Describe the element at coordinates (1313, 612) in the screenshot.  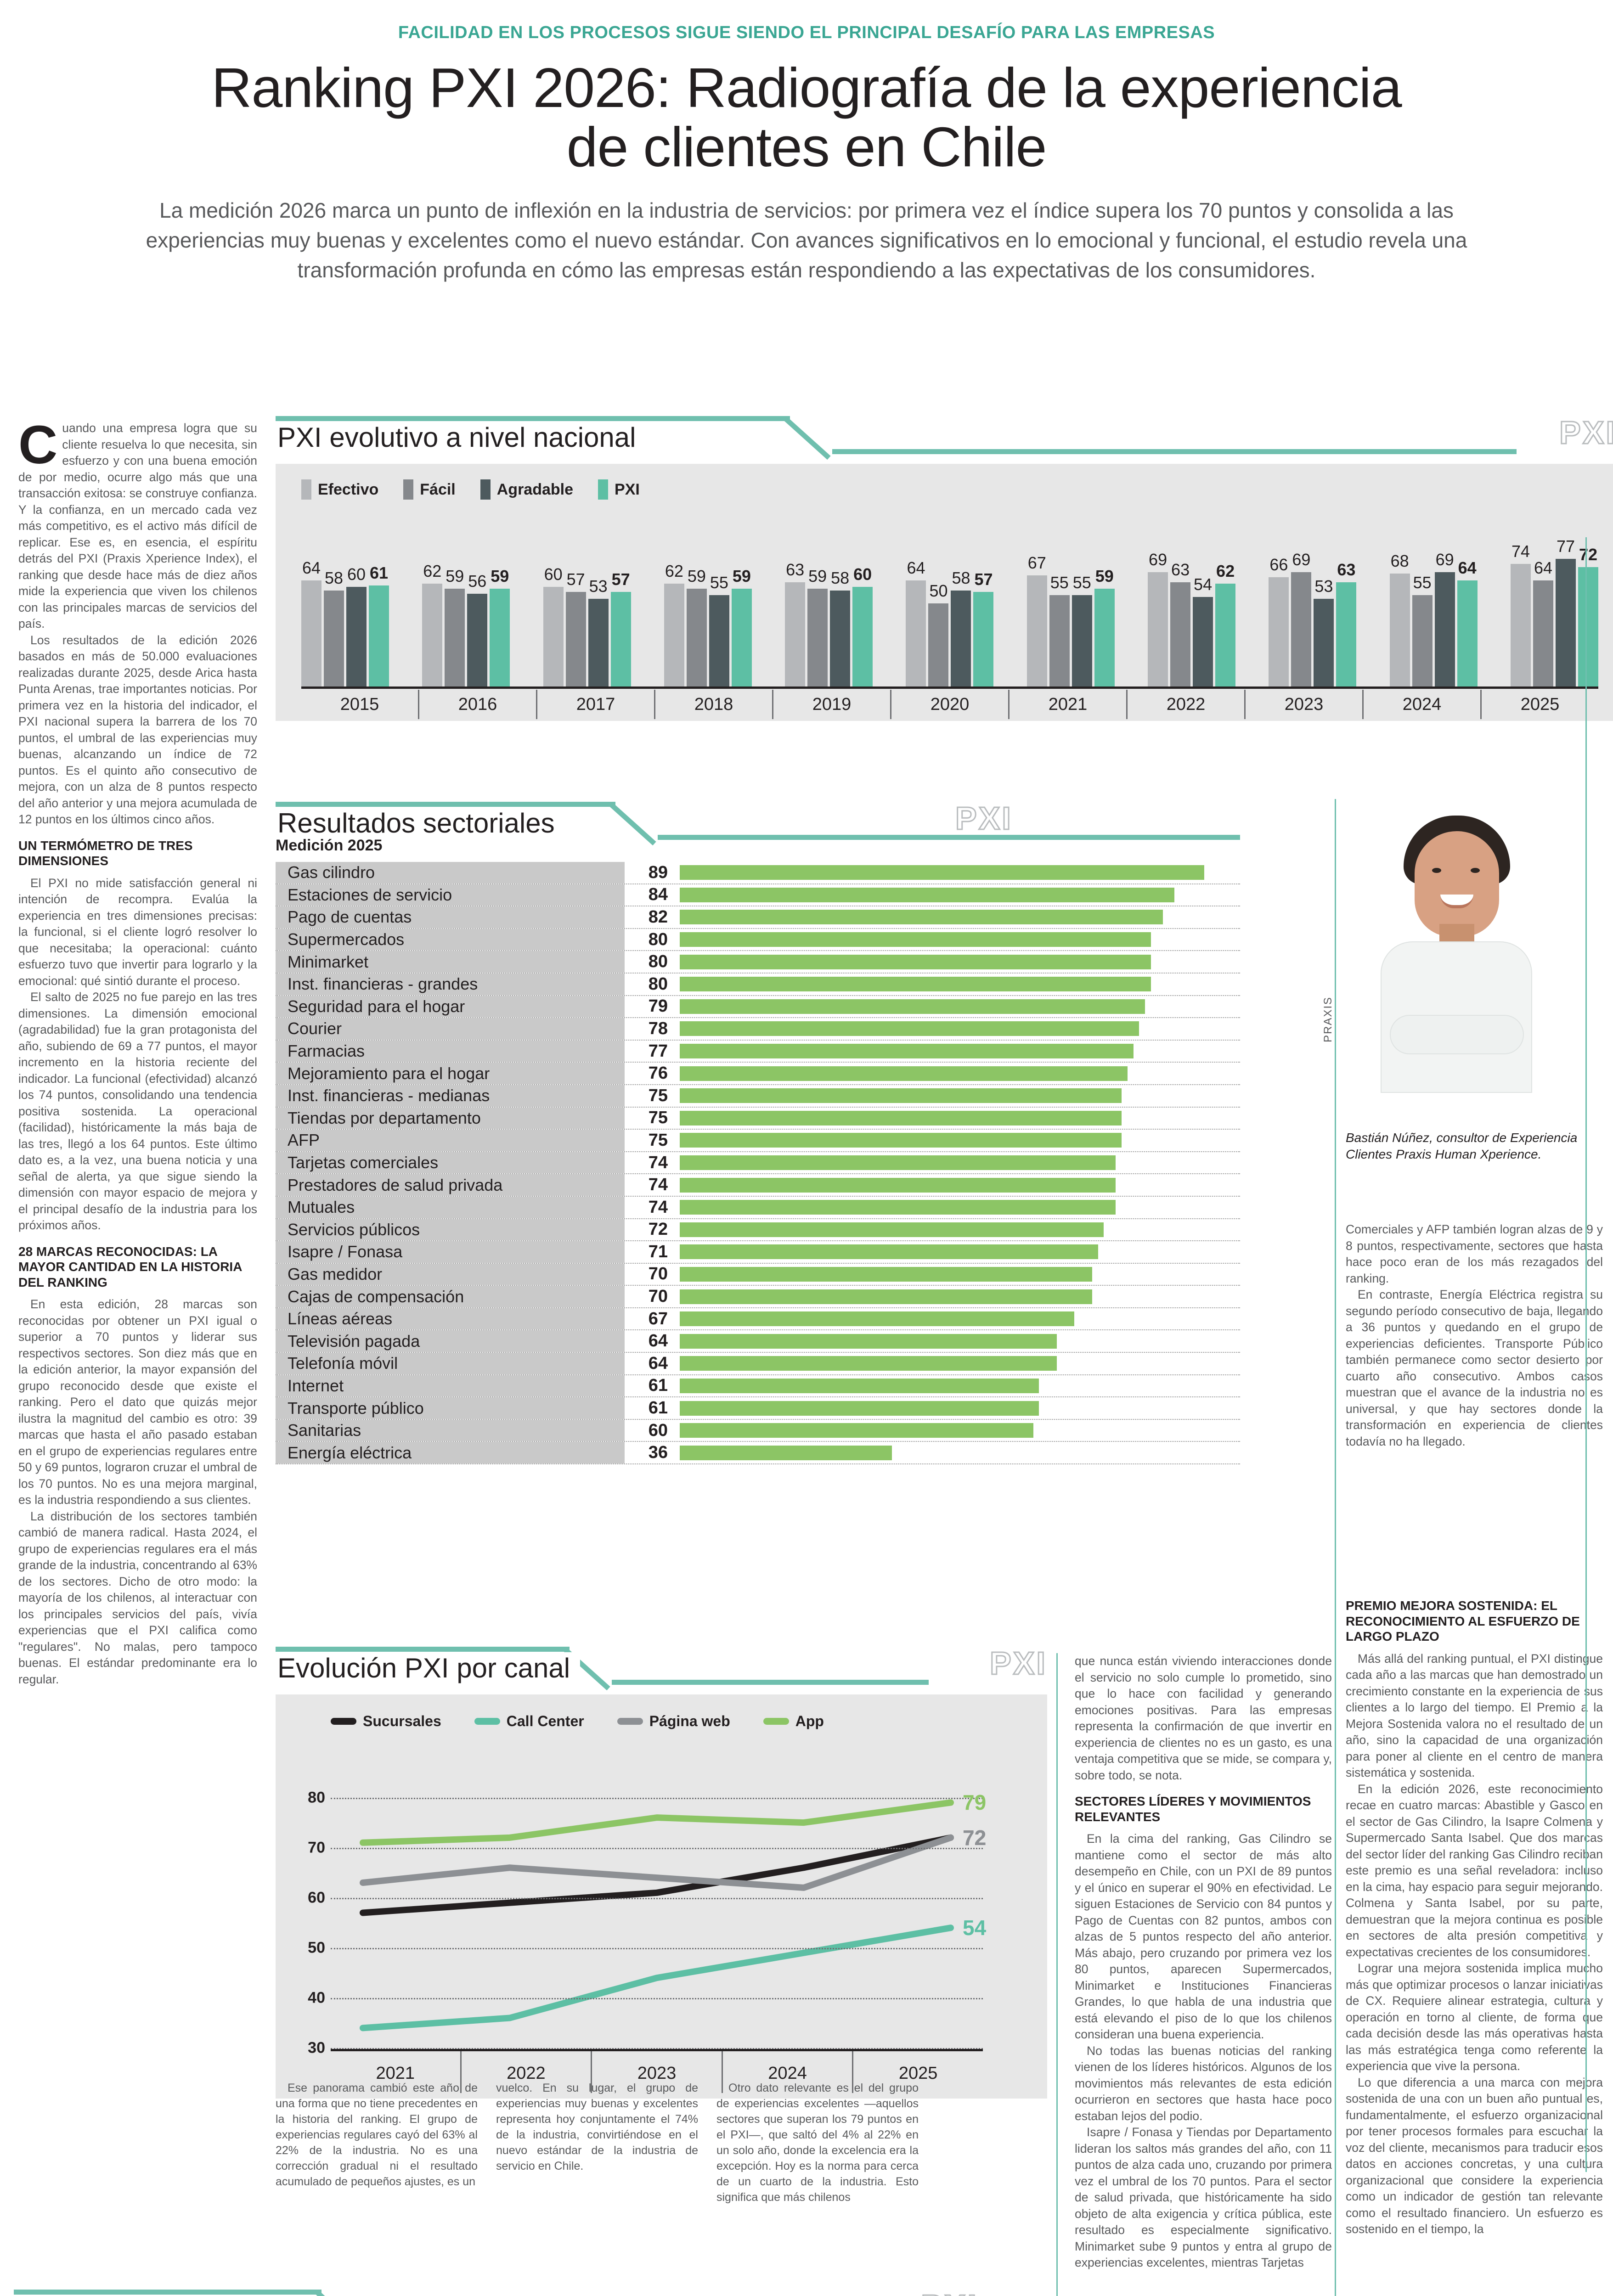
I see `bar-group: 66 69 53 63` at that location.